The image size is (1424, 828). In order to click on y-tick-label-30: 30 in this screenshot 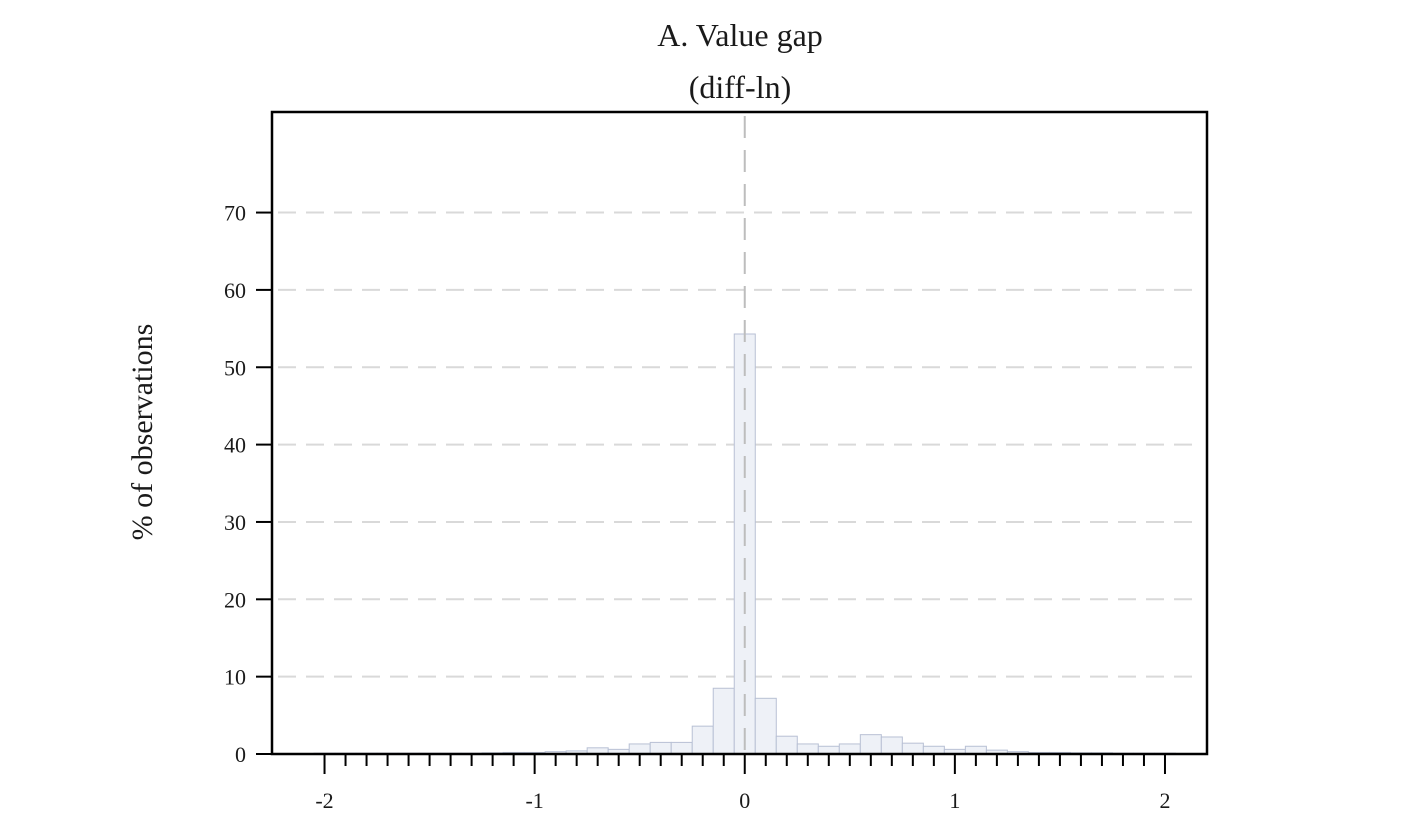, I will do `click(235, 522)`.